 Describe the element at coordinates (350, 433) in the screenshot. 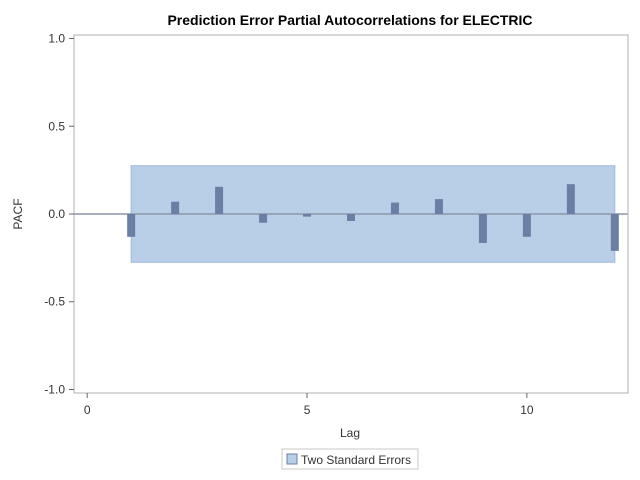

I see `x-axis-label: Lag` at that location.